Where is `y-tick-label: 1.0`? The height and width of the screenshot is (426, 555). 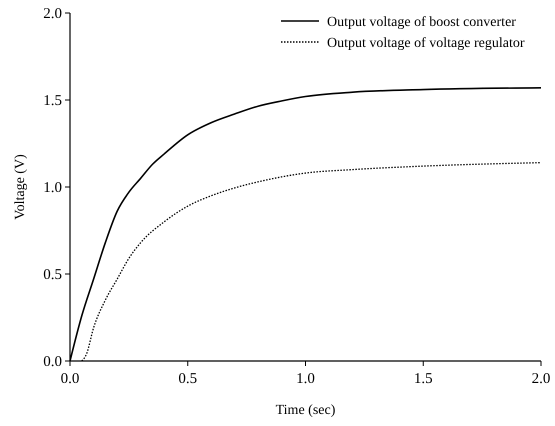 y-tick-label: 1.0 is located at coordinates (52, 188).